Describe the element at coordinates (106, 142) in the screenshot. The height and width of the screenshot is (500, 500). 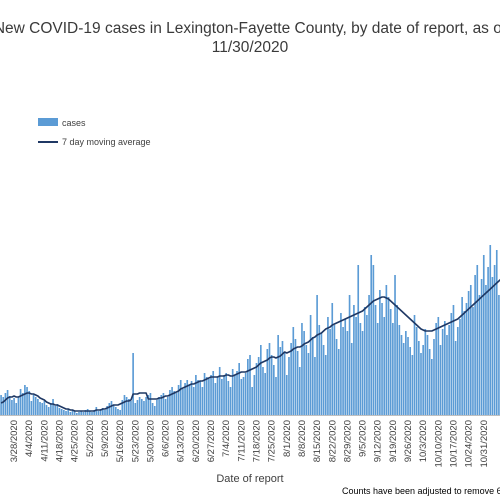
I see `legend-label-moving-average: 7 day moving average` at that location.